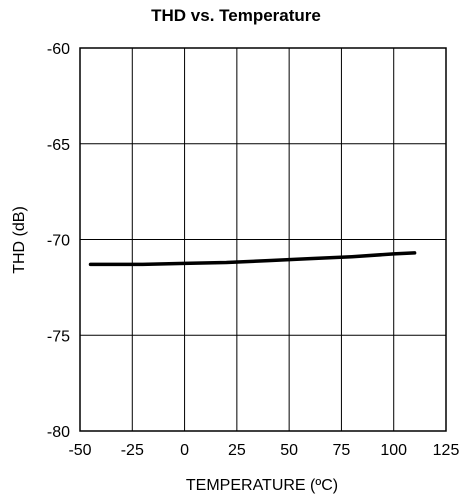 The width and height of the screenshot is (465, 499). What do you see at coordinates (342, 450) in the screenshot?
I see `x-tick-label: 75` at bounding box center [342, 450].